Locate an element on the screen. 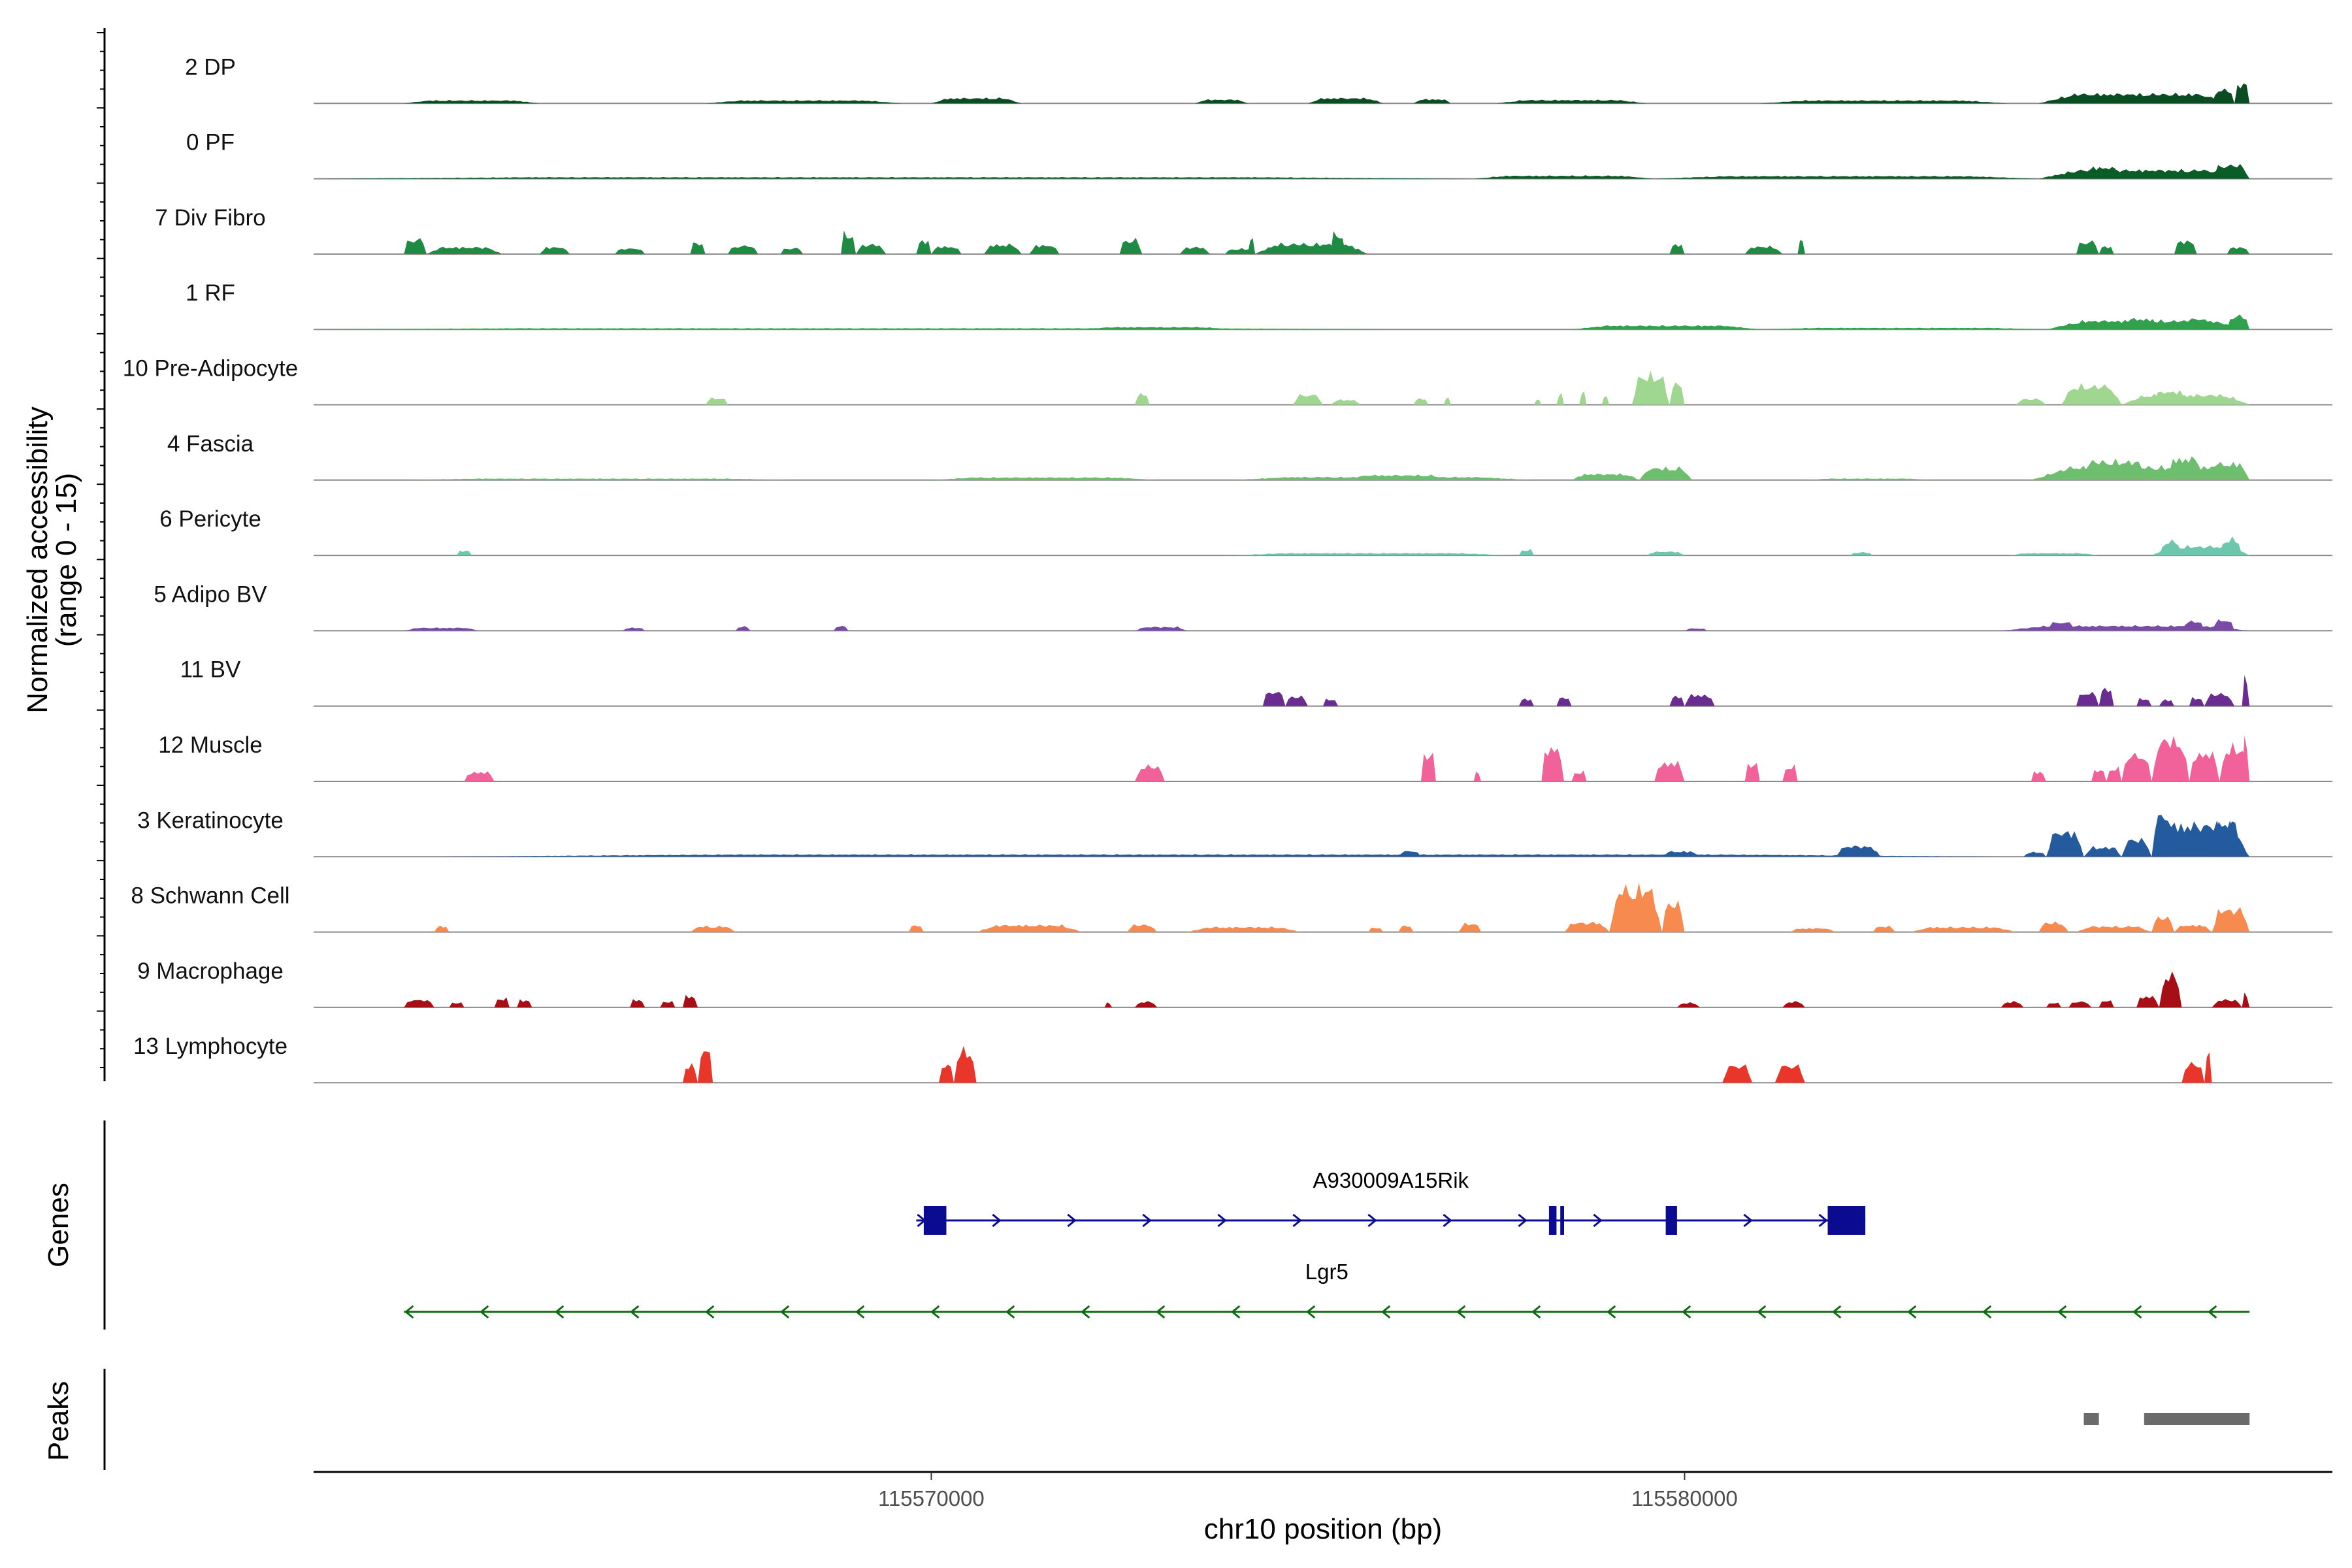 The width and height of the screenshot is (2352, 1568). peaks-panel is located at coordinates (2166, 1419).